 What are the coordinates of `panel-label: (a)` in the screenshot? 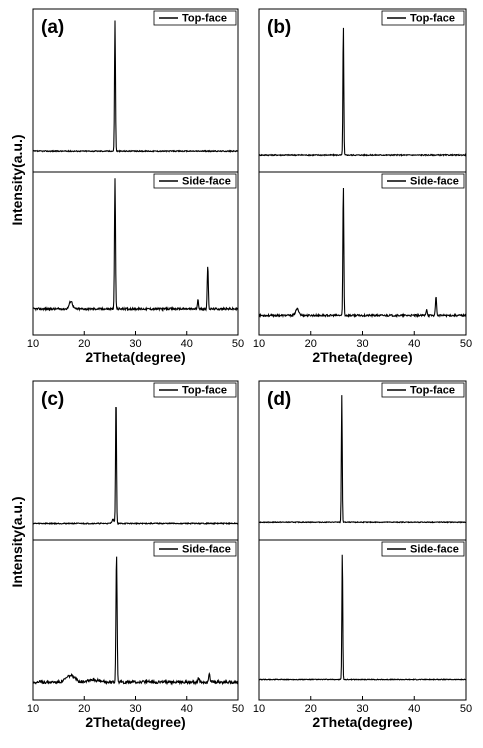 It's located at (52, 27).